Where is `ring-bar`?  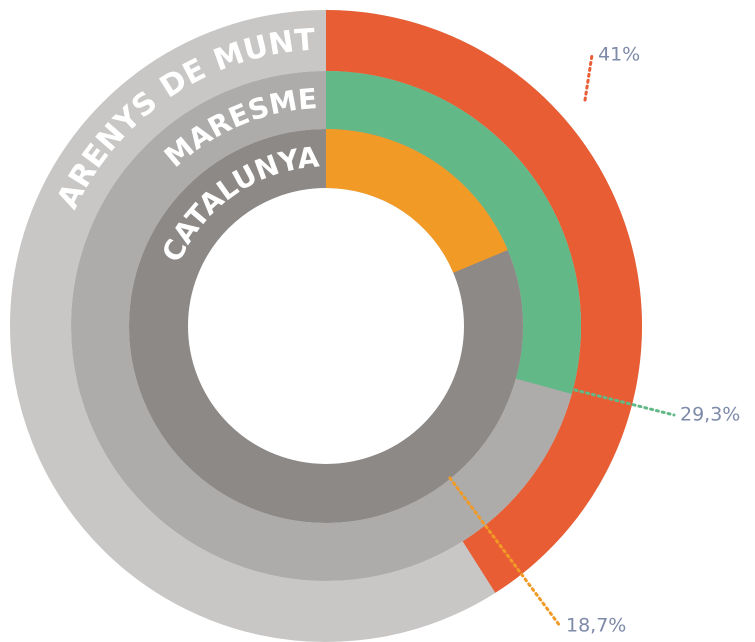
ring-bar is located at coordinates (417, 201).